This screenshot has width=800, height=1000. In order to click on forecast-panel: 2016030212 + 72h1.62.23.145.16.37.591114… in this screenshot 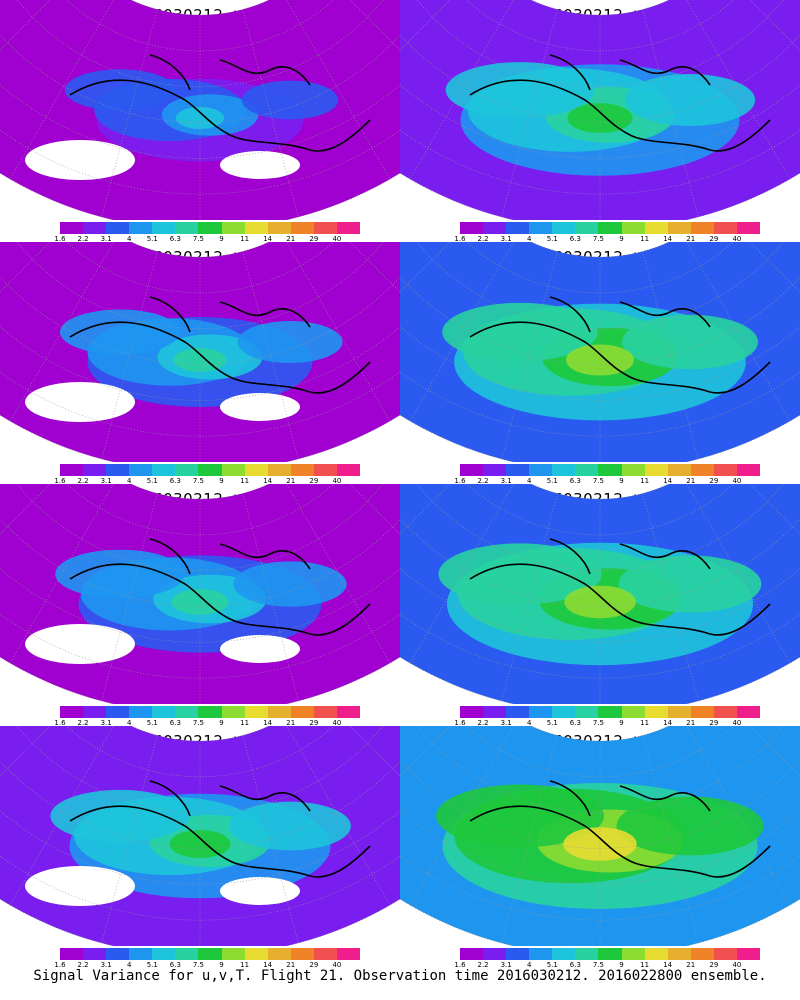, I will do `click(600, 605)`.